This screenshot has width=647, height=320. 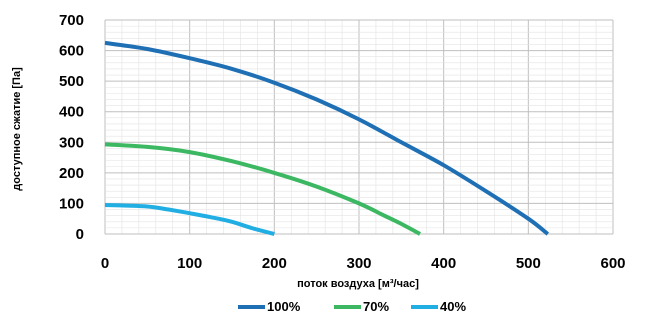 I want to click on x-tick-label: 500, so click(x=528, y=263).